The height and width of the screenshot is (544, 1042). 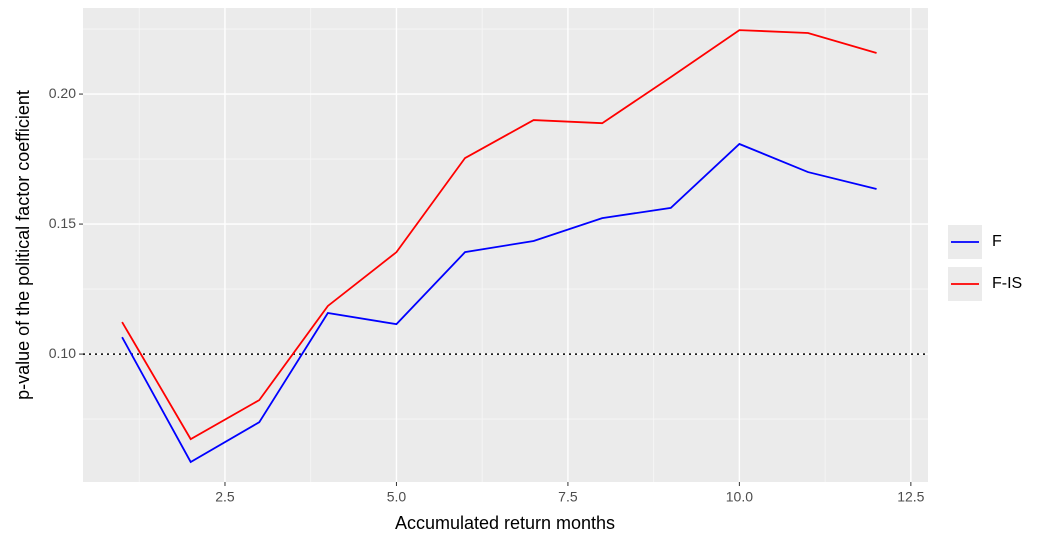 What do you see at coordinates (225, 497) in the screenshot?
I see `x-tick-label: 2.5` at bounding box center [225, 497].